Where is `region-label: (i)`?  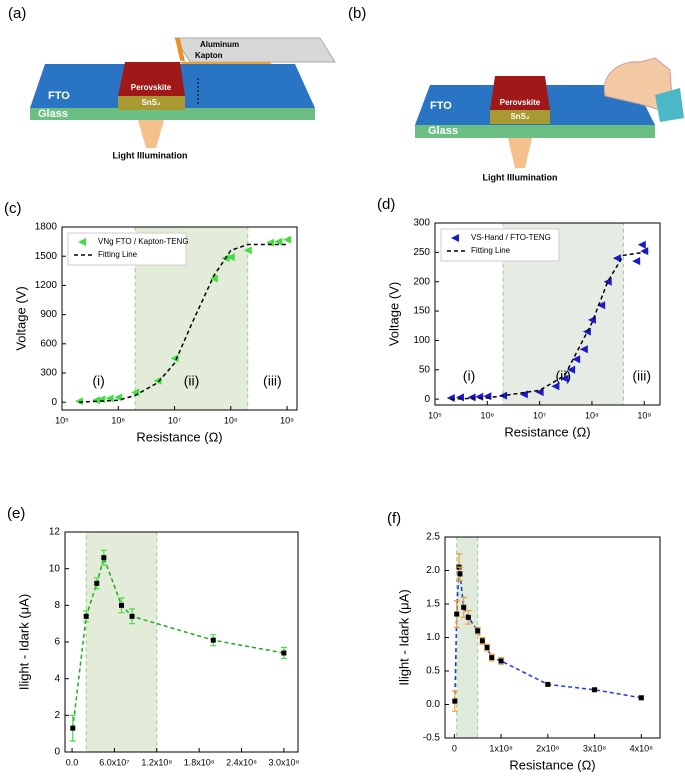
region-label: (i) is located at coordinates (469, 376).